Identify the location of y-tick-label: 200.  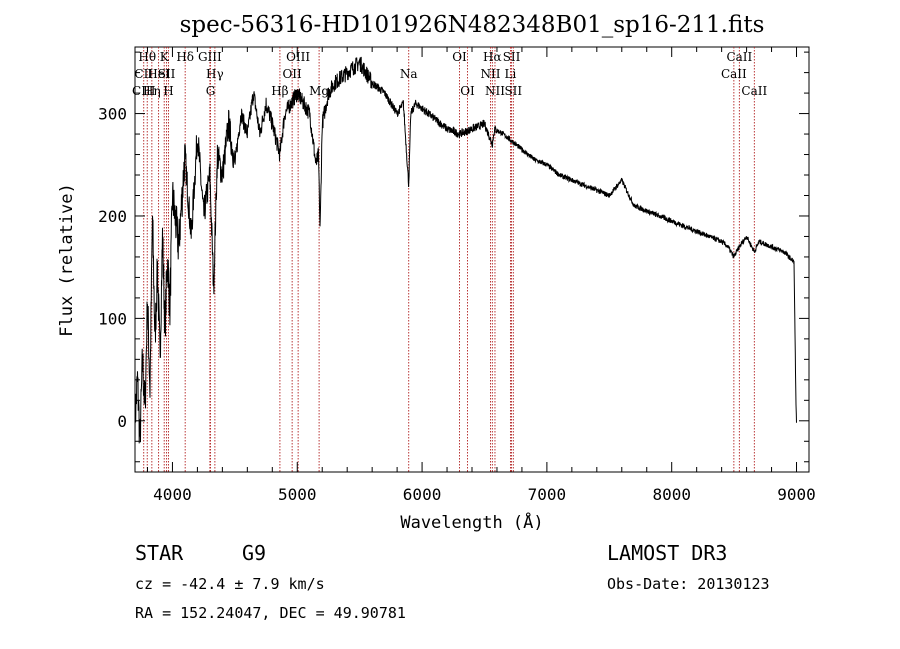
(112, 216).